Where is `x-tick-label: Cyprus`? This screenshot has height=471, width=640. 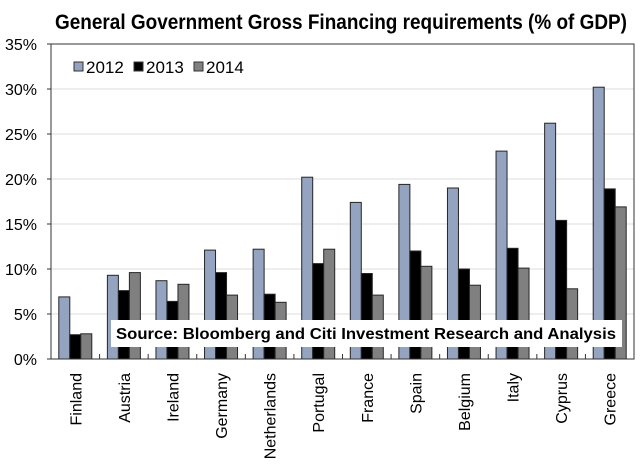 x-tick-label: Cyprus is located at coordinates (562, 398).